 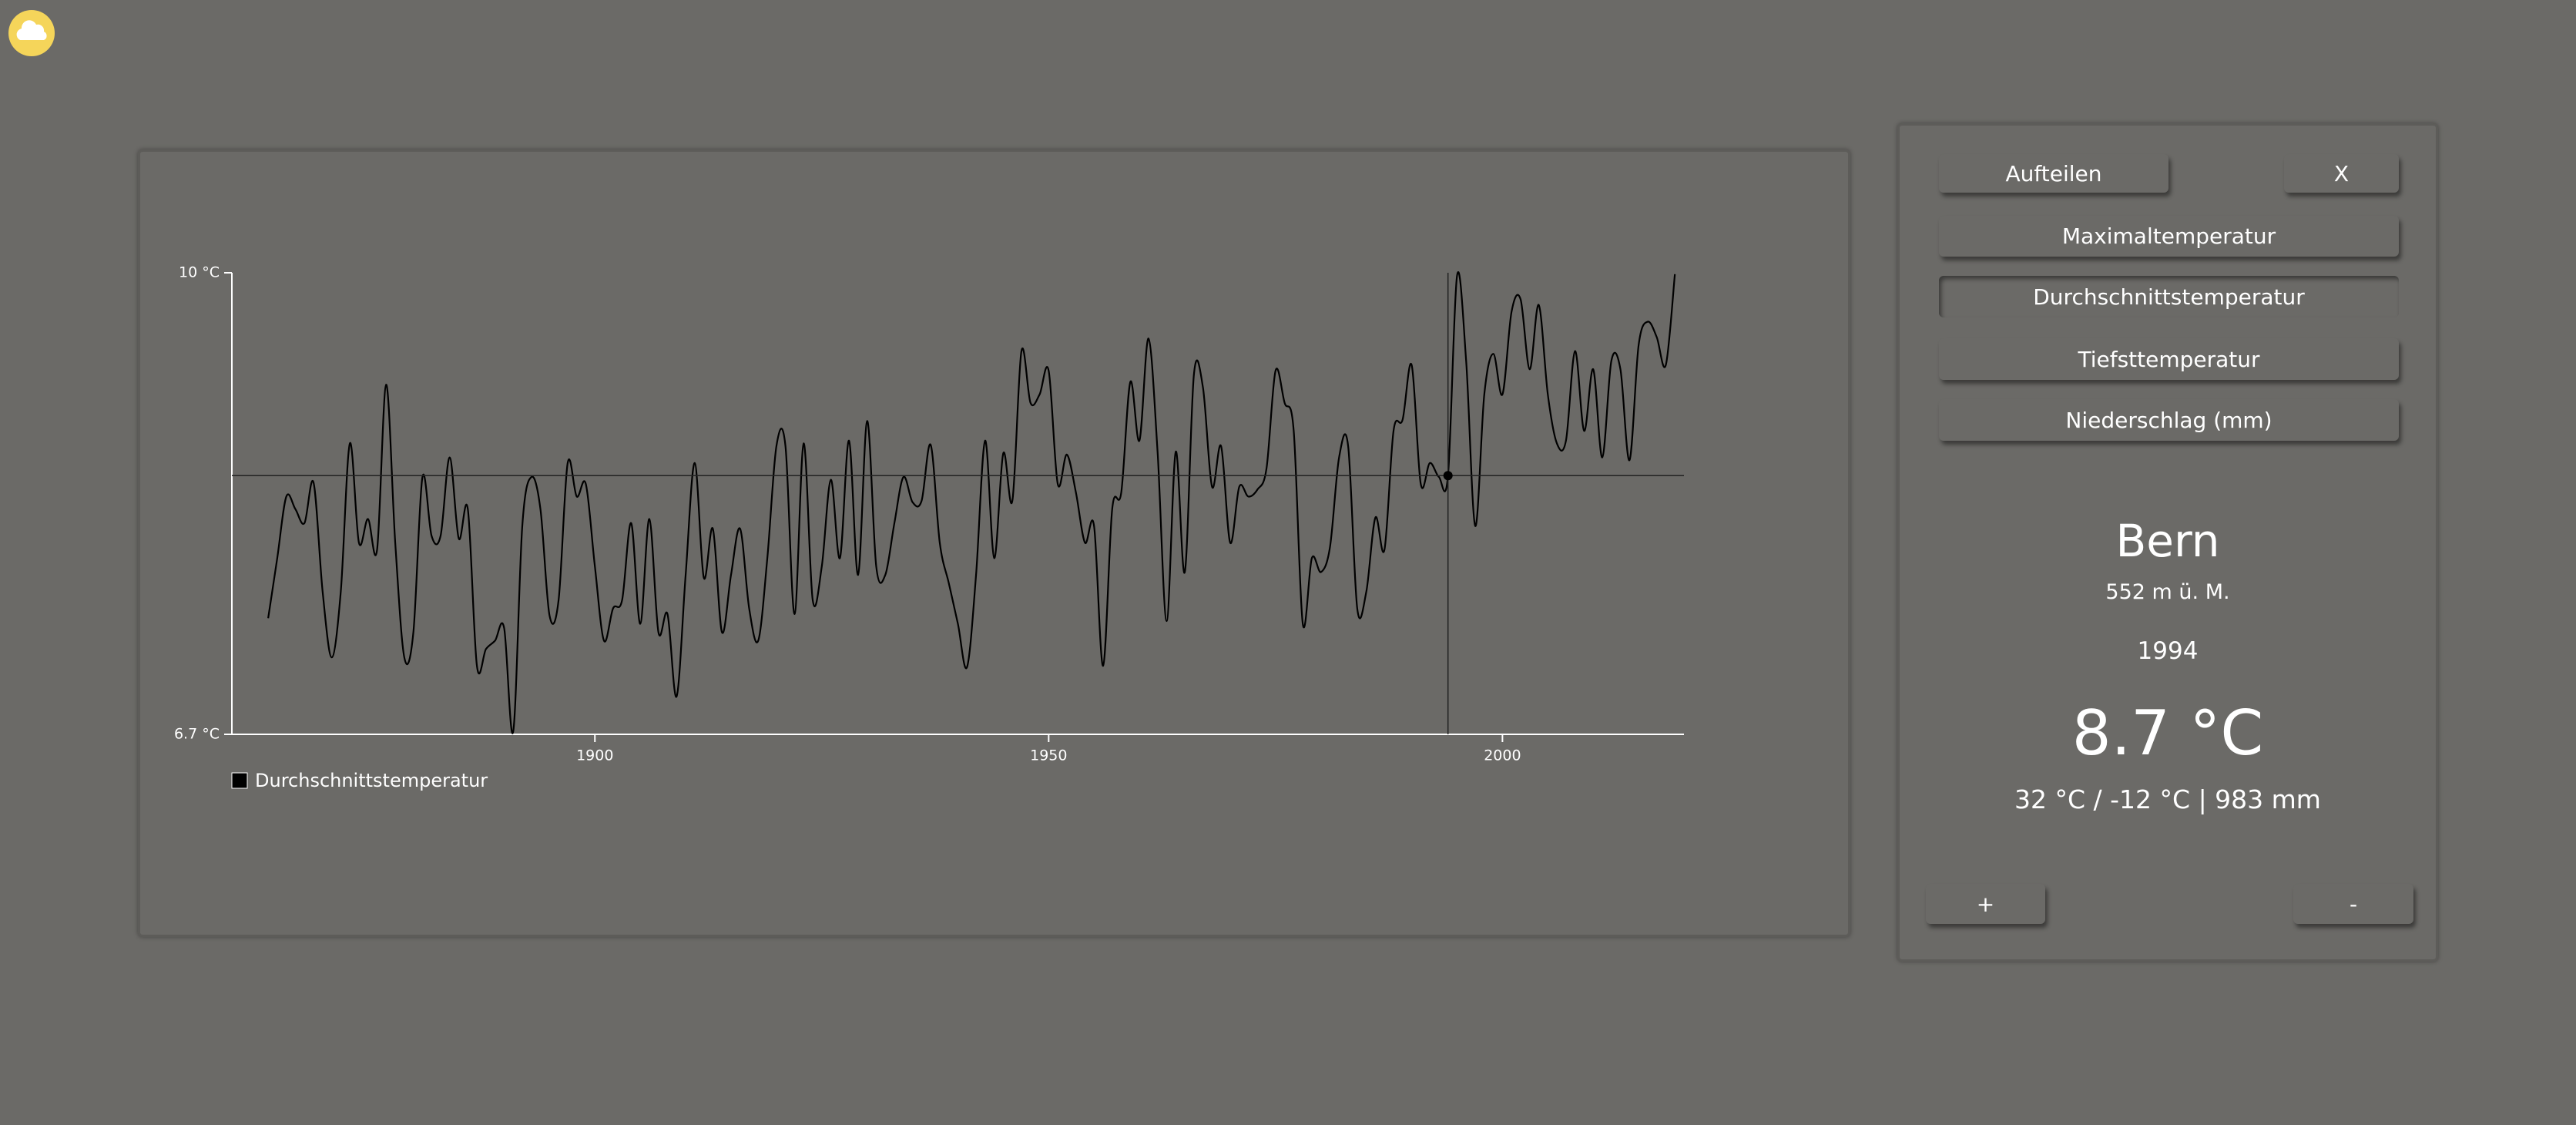 I want to click on metric-button: Maximaltemperatur, so click(x=2169, y=236).